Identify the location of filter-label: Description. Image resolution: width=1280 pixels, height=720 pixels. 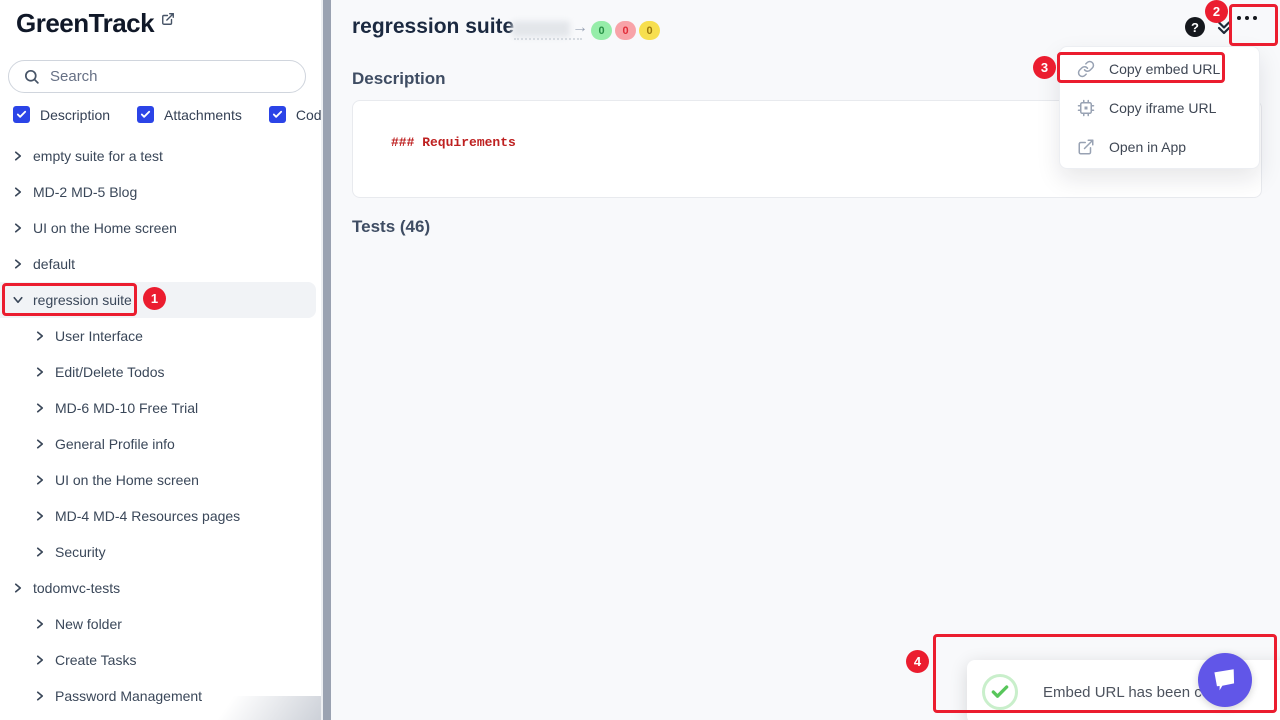
(75, 114).